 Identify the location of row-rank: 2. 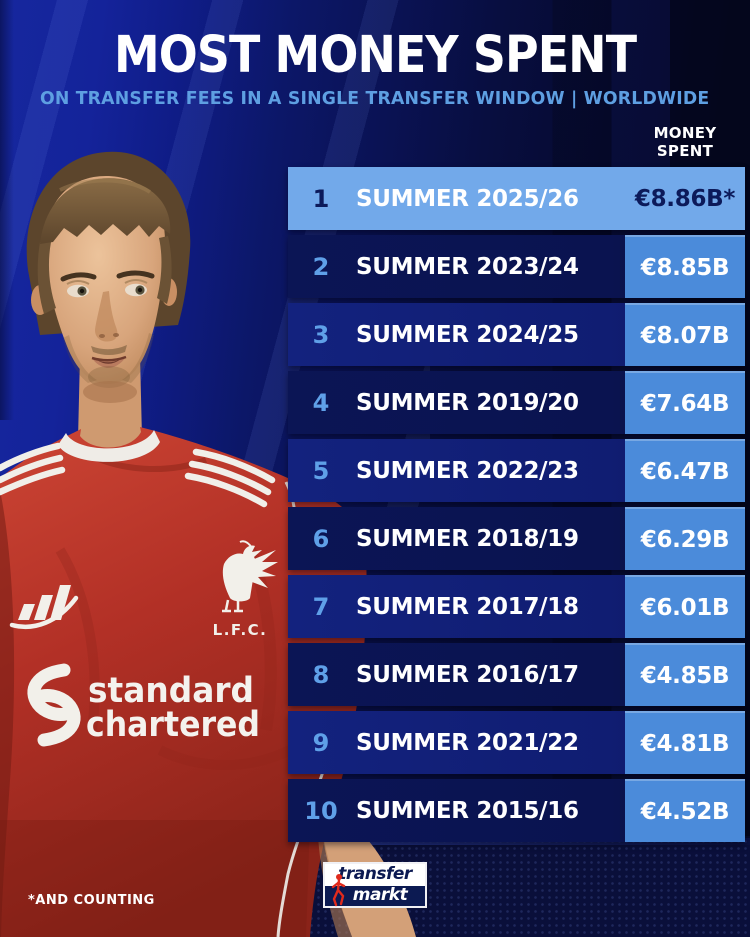
(321, 266).